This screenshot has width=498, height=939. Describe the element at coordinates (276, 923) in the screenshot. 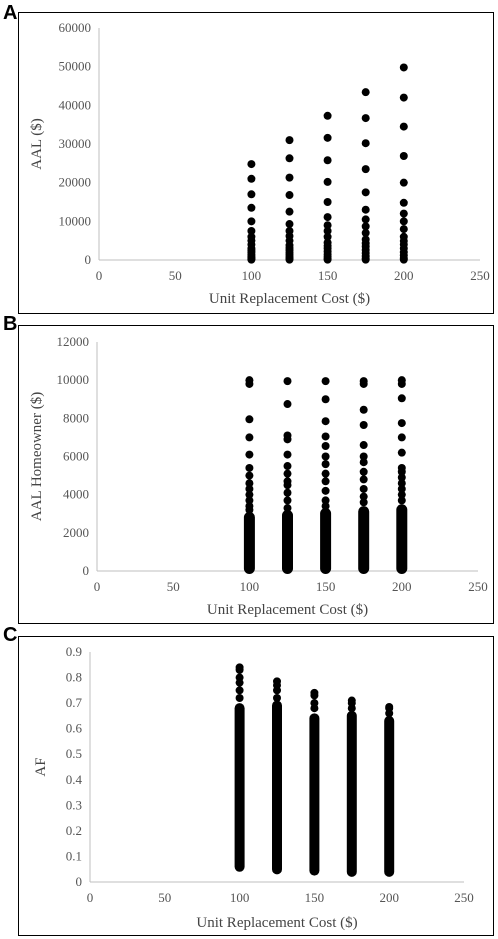

I see `chart-c-x-axis-title: Unit Replacement Cost ($)` at that location.